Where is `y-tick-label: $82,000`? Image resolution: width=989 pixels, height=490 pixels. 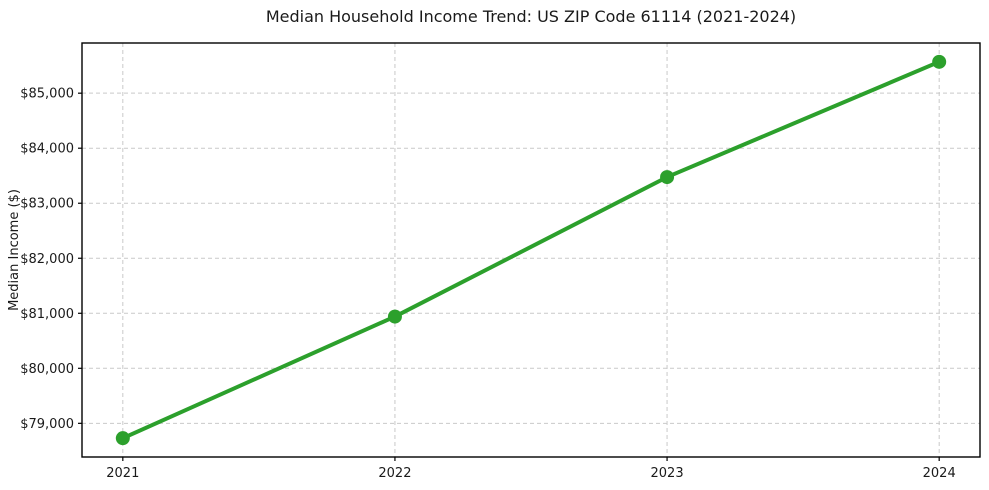 y-tick-label: $82,000 is located at coordinates (47, 259).